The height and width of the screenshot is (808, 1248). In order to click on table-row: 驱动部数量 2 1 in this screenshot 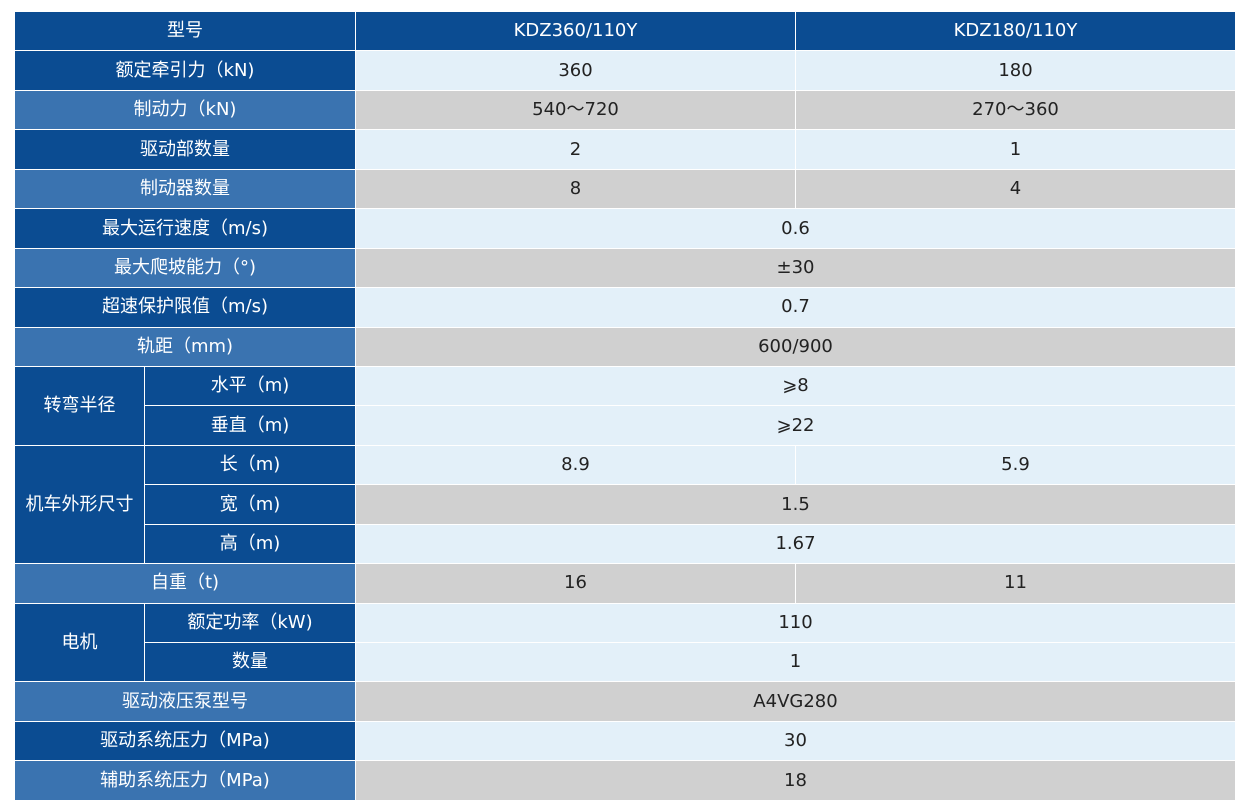, I will do `click(625, 149)`.